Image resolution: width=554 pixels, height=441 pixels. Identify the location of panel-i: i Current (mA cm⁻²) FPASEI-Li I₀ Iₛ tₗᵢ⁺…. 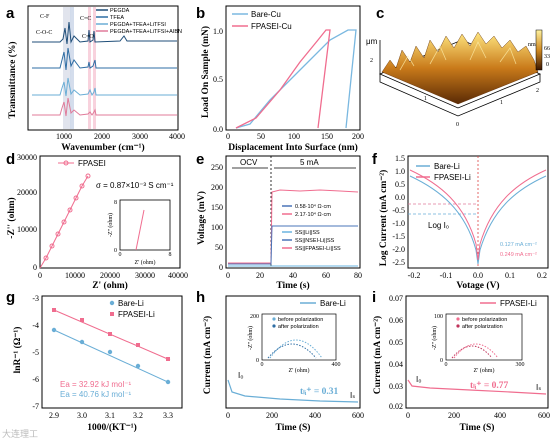
(461, 361).